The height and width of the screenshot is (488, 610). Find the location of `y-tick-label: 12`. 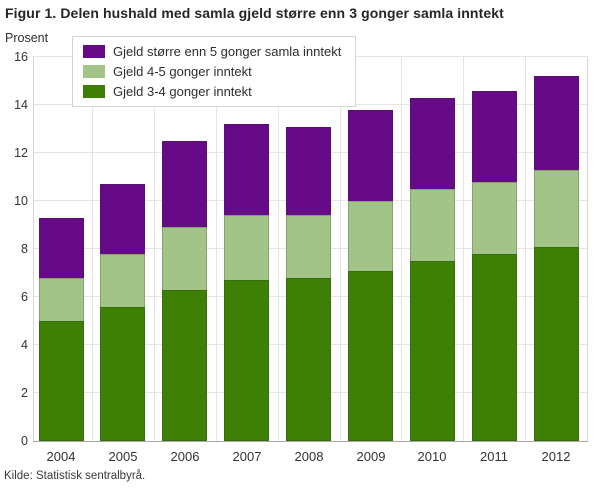

y-tick-label: 12 is located at coordinates (21, 153).